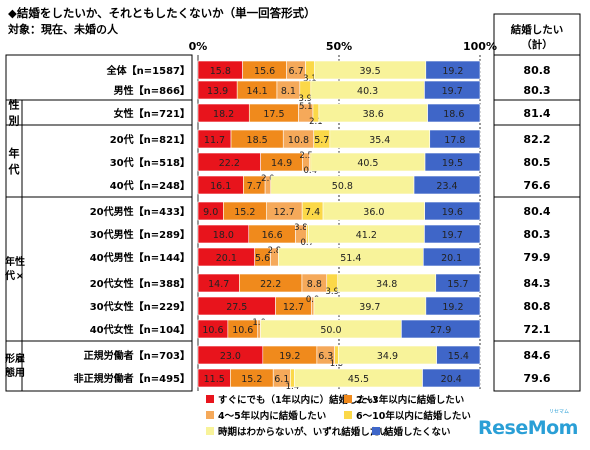 This screenshot has width=590, height=450. I want to click on bar-r7-s5, so click(452, 234).